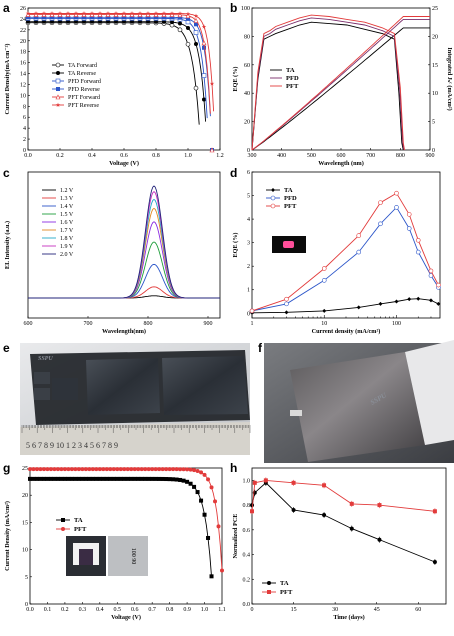 Image resolution: width=454 pixels, height=636 pixels. Describe the element at coordinates (245, 9) in the screenshot. I see `y-tick-label: 100` at that location.